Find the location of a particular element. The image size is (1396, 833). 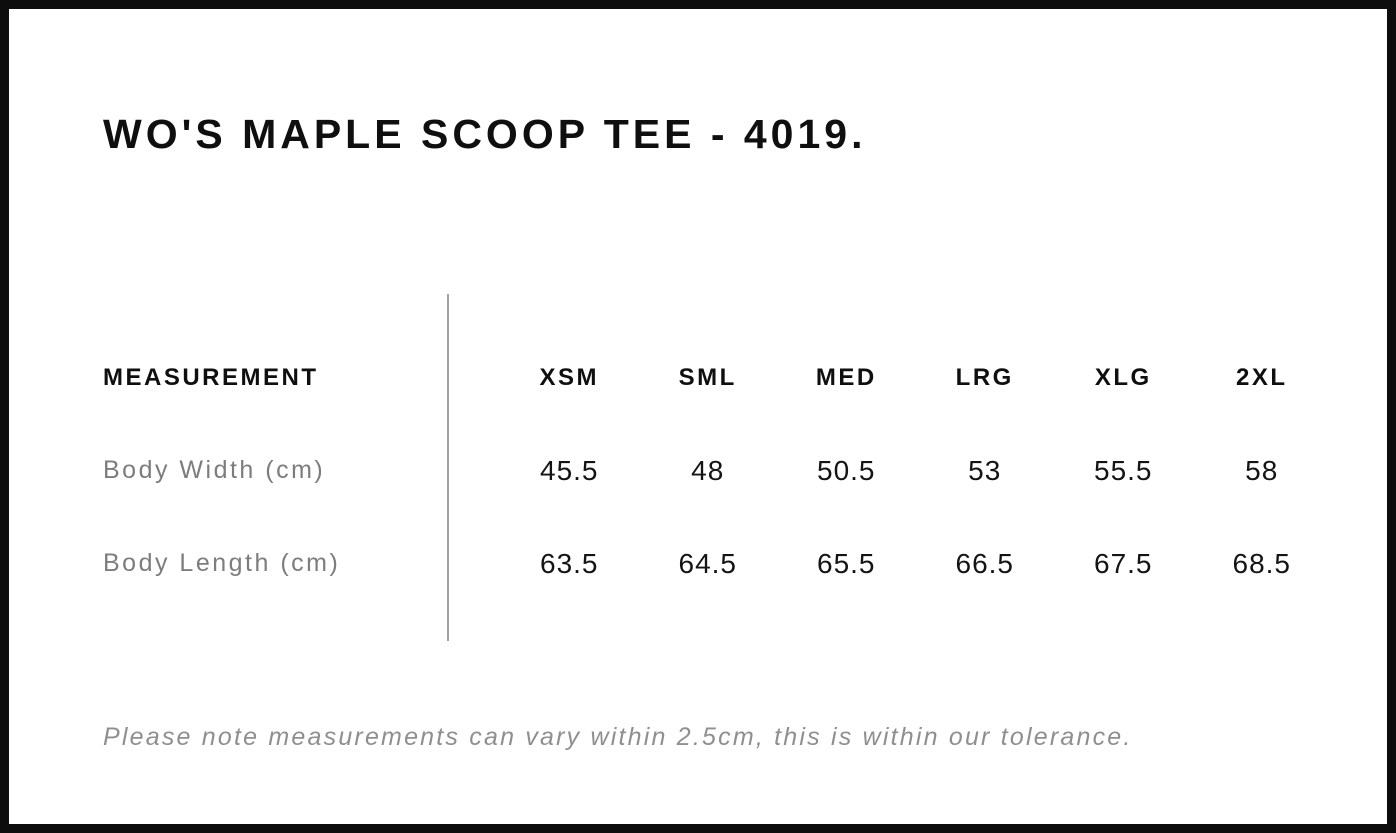

row-label-body-length: Body Length (cm) is located at coordinates (222, 563).